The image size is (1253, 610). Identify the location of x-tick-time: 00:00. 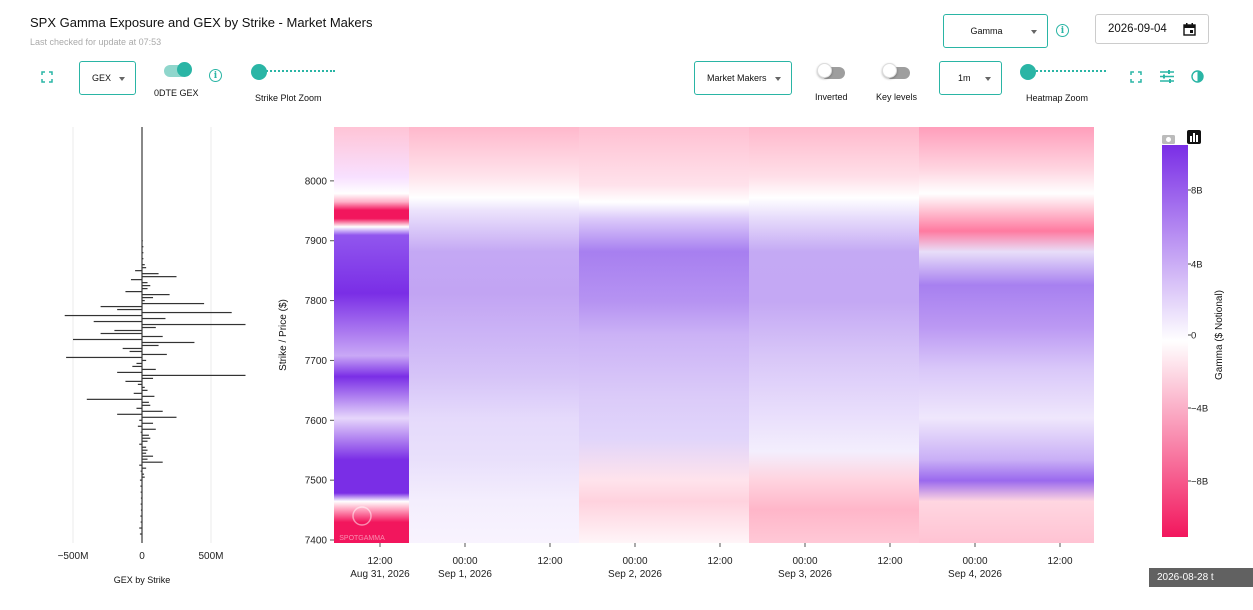
(804, 561).